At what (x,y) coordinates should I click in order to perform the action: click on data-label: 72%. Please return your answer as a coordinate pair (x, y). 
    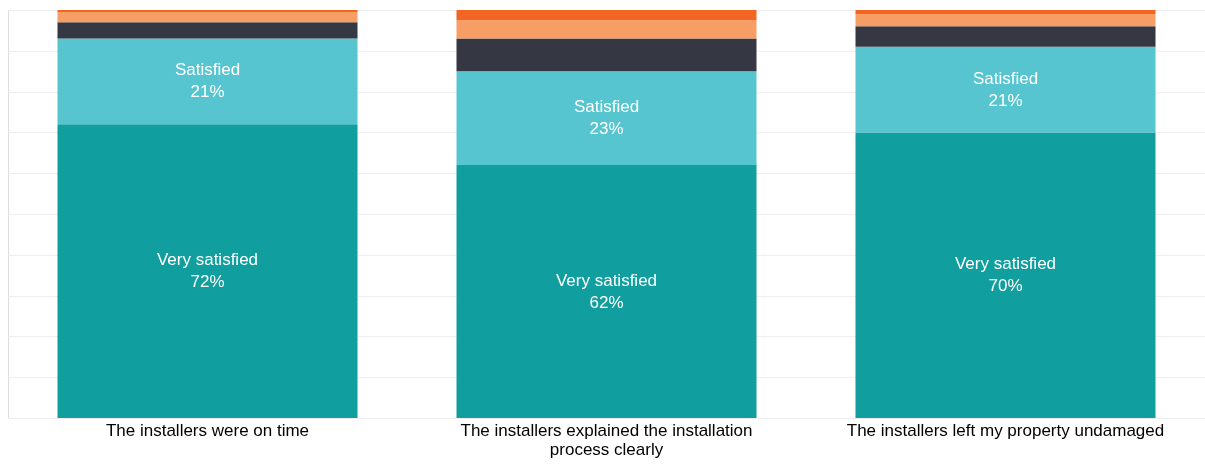
    Looking at the image, I should click on (207, 282).